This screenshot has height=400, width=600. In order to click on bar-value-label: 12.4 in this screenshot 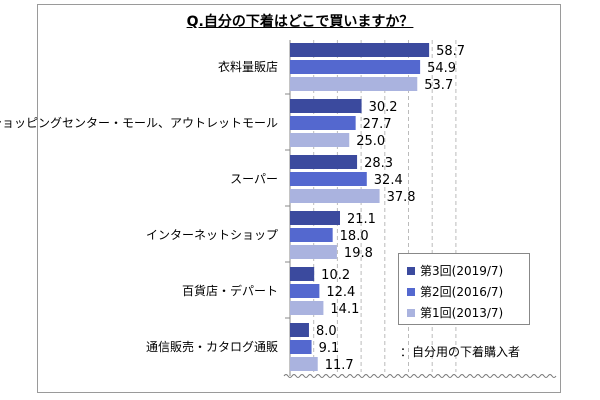, I will do `click(340, 292)`.